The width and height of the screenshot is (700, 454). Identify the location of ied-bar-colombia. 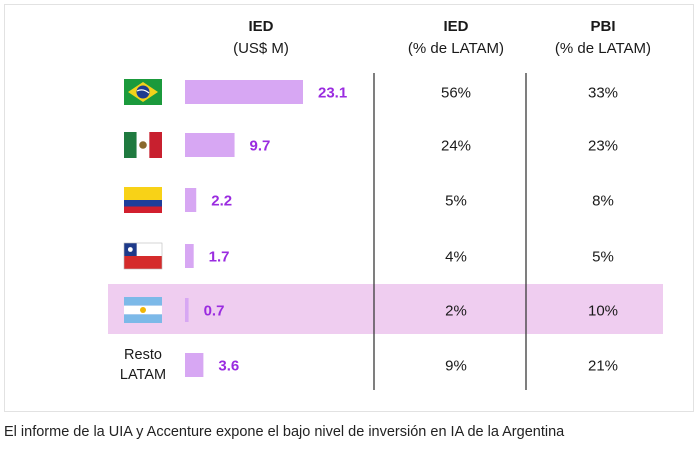
(191, 200).